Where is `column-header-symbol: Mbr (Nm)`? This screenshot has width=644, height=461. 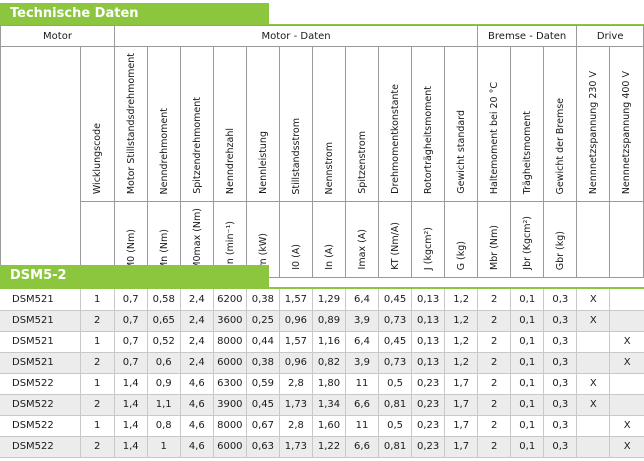
column-header-symbol: Mbr (Nm) is located at coordinates (494, 239).